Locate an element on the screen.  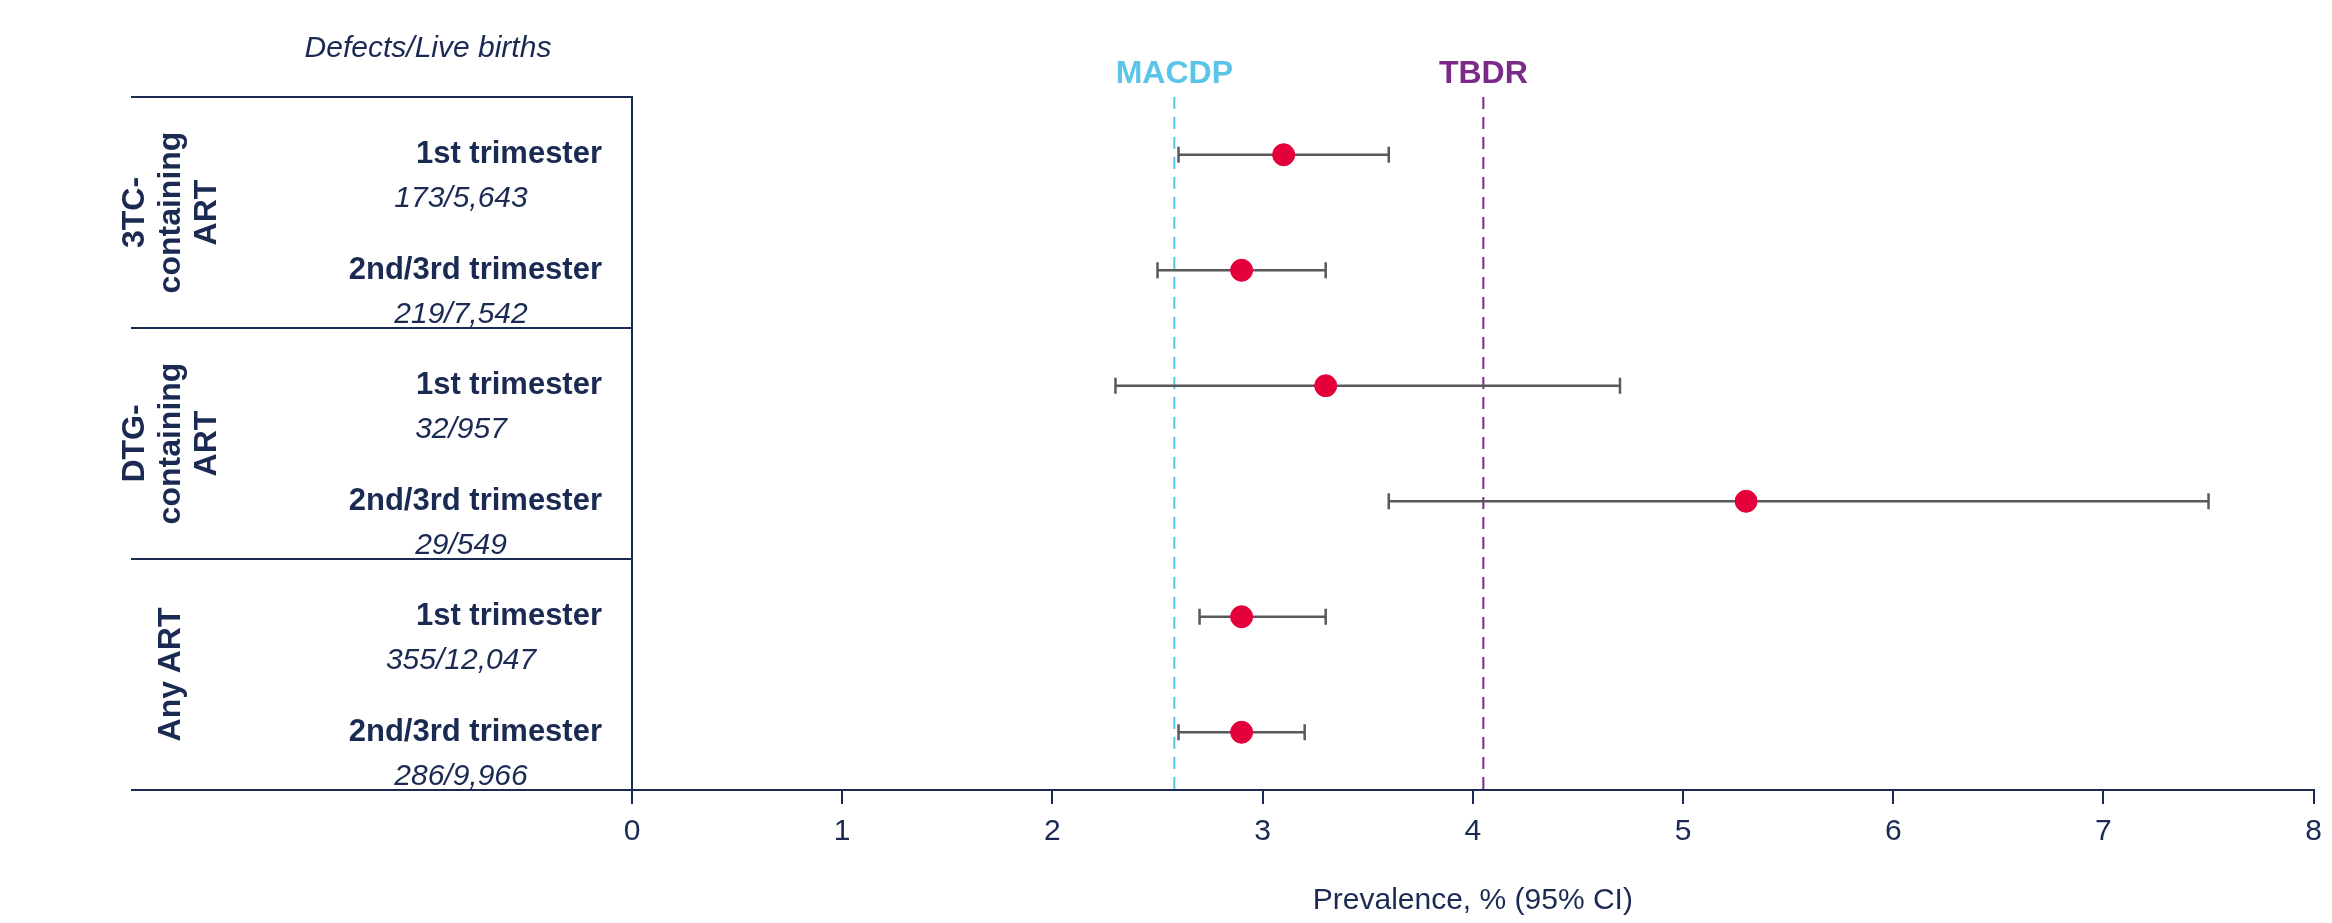
text: 219/7,542 is located at coordinates (461, 312).